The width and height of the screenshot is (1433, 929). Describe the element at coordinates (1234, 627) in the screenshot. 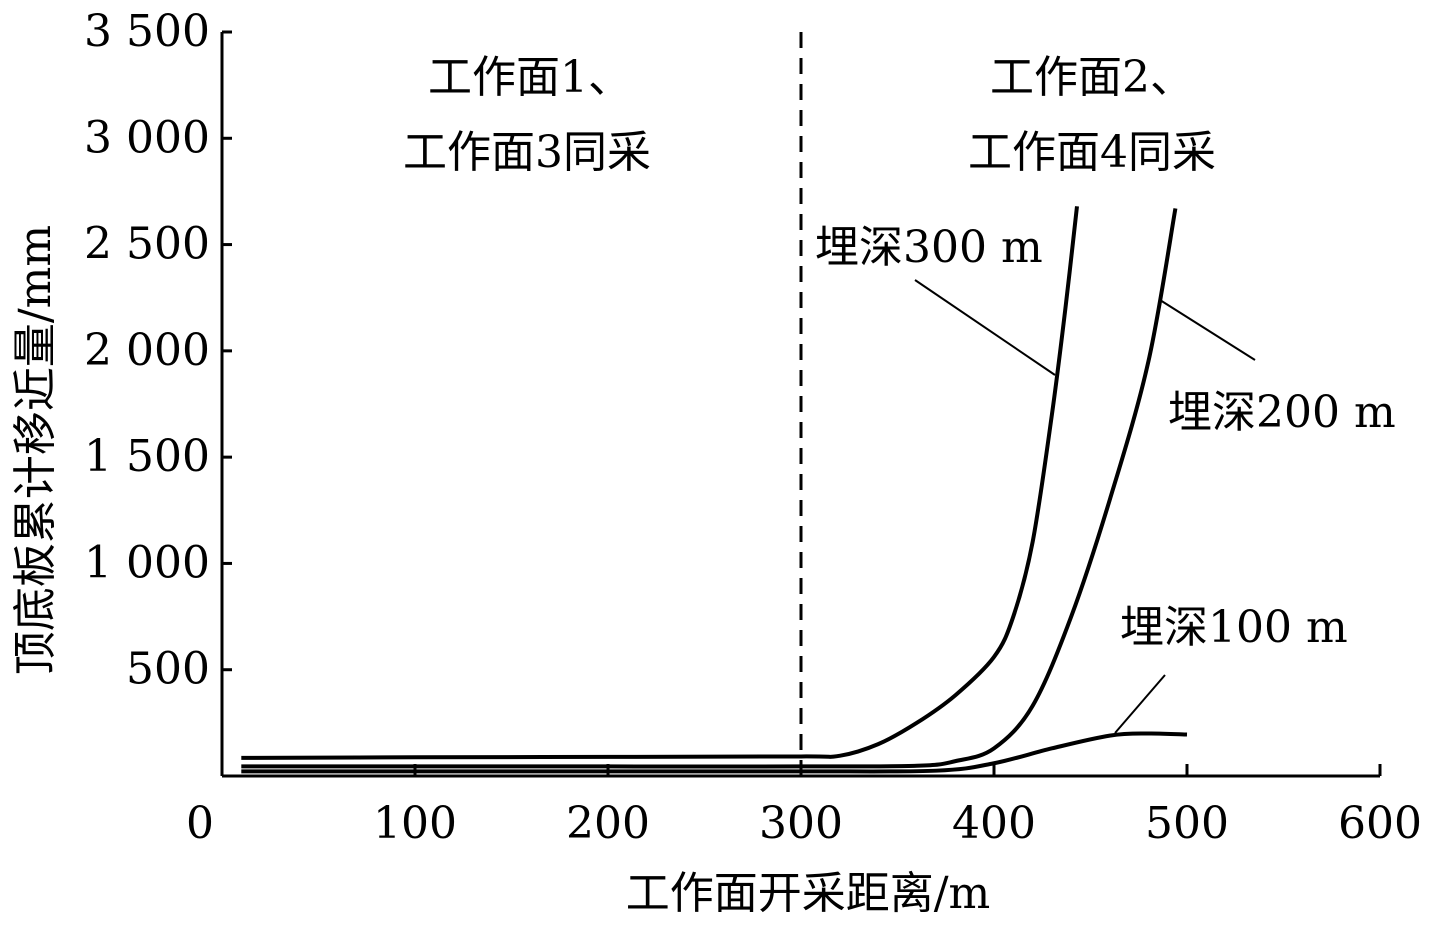

I see `series-label-100: 埋深100 m` at that location.